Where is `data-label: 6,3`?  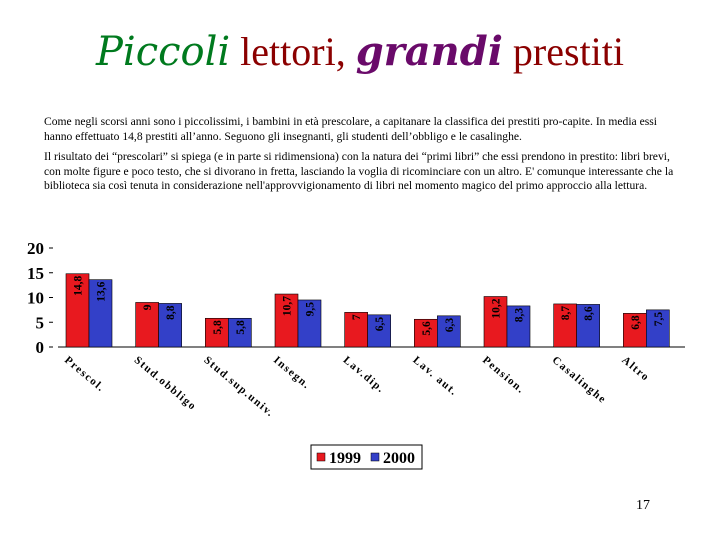
data-label: 6,3 is located at coordinates (450, 325).